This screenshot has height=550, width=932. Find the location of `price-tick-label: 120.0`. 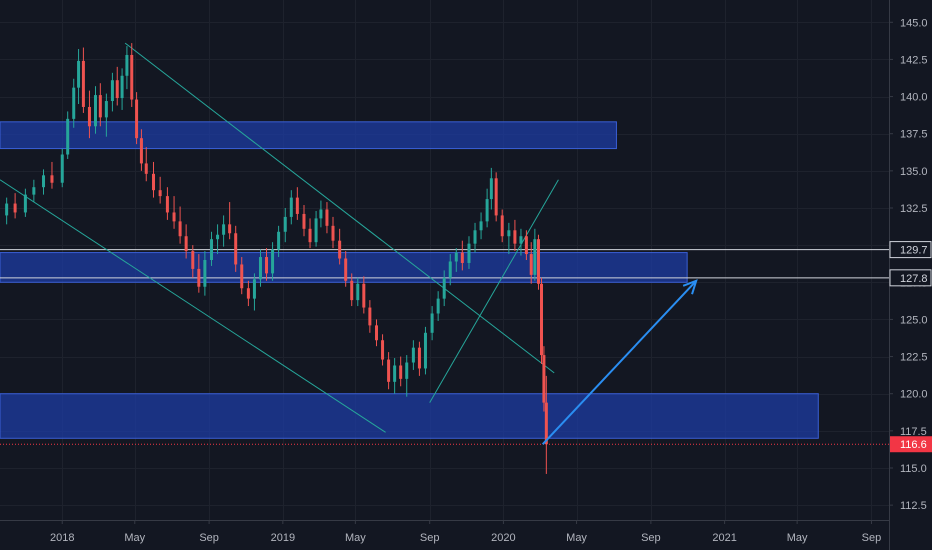

price-tick-label: 120.0 is located at coordinates (914, 395).